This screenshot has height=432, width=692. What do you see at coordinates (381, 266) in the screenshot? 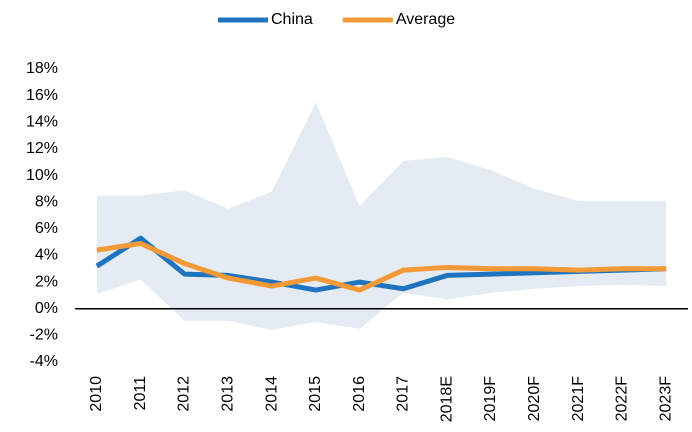
I see `series-line` at bounding box center [381, 266].